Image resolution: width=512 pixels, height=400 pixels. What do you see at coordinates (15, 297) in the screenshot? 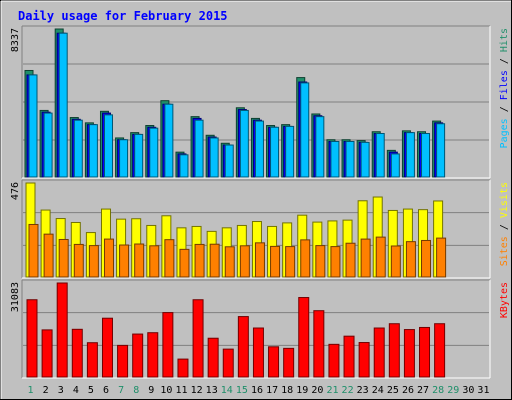
I see `y-axis-max-label: 31083` at bounding box center [15, 297].